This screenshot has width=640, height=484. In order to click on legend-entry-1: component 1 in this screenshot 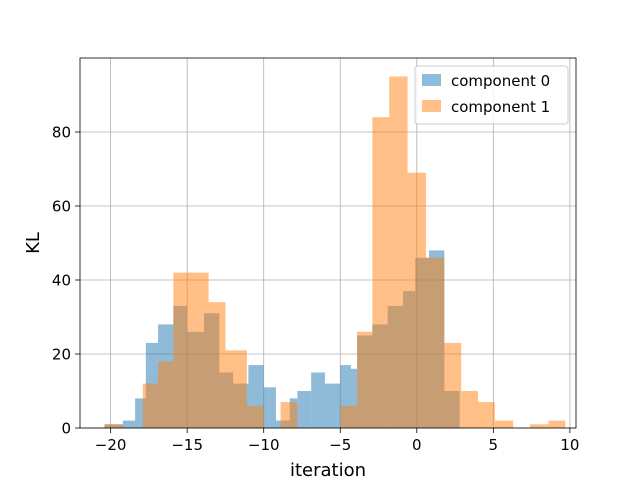, I will do `click(500, 107)`.